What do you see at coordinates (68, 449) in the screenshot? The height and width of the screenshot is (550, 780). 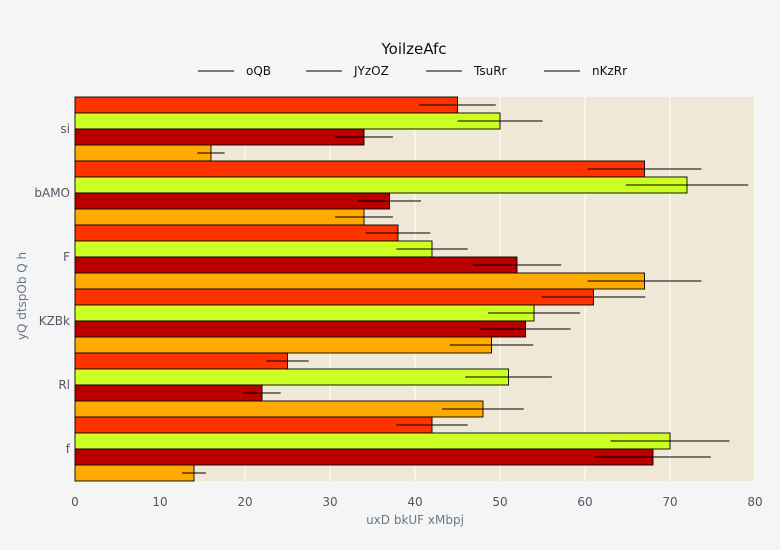 I see `y-tick-label: f` at bounding box center [68, 449].